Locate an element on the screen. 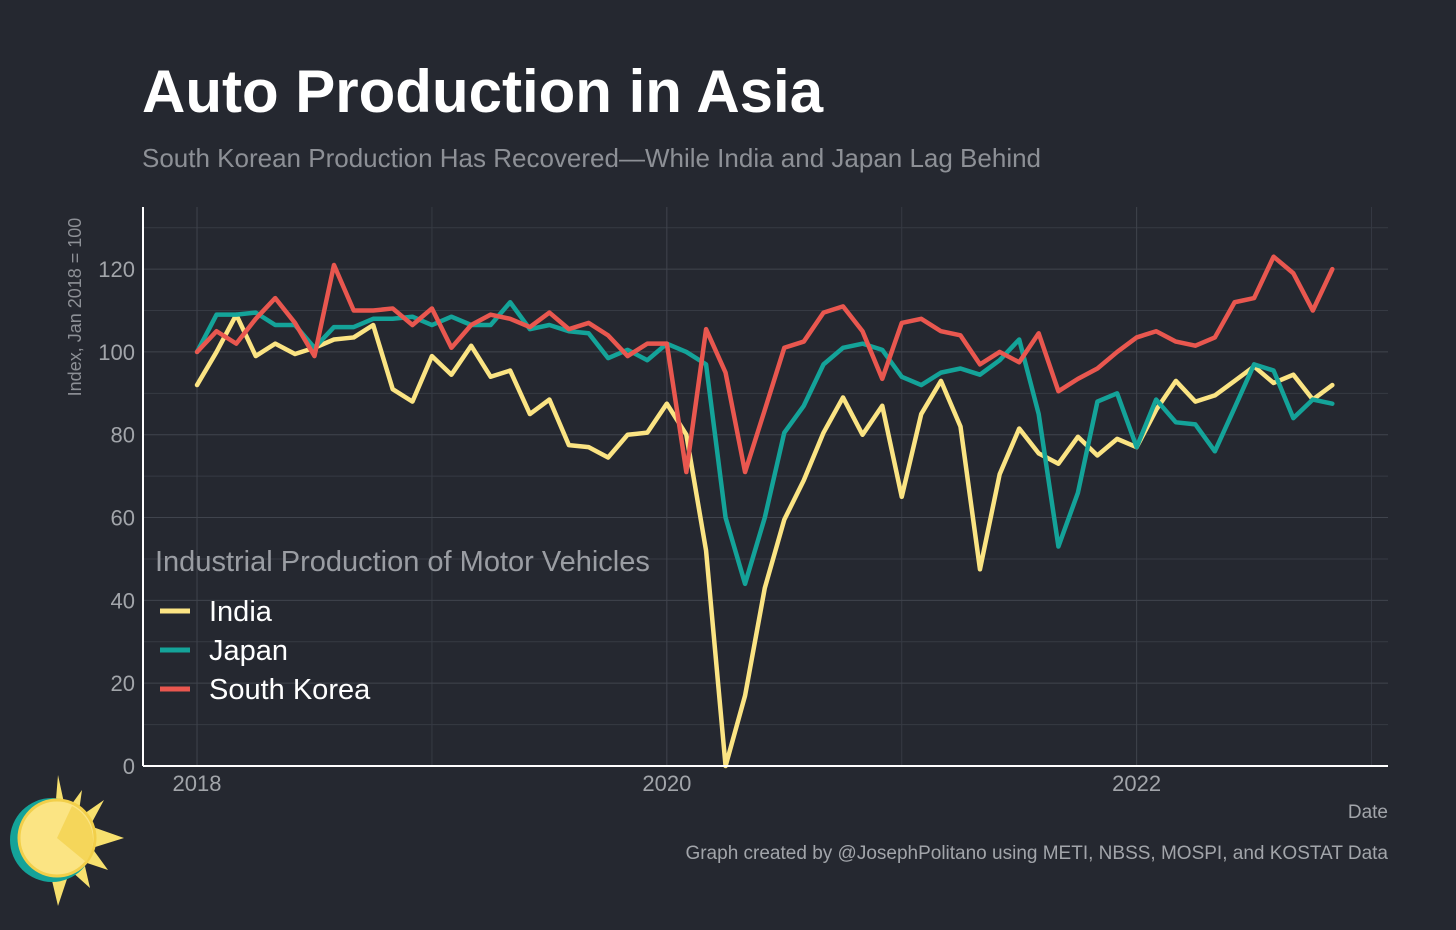  y-tick-label: 100 is located at coordinates (116, 352).